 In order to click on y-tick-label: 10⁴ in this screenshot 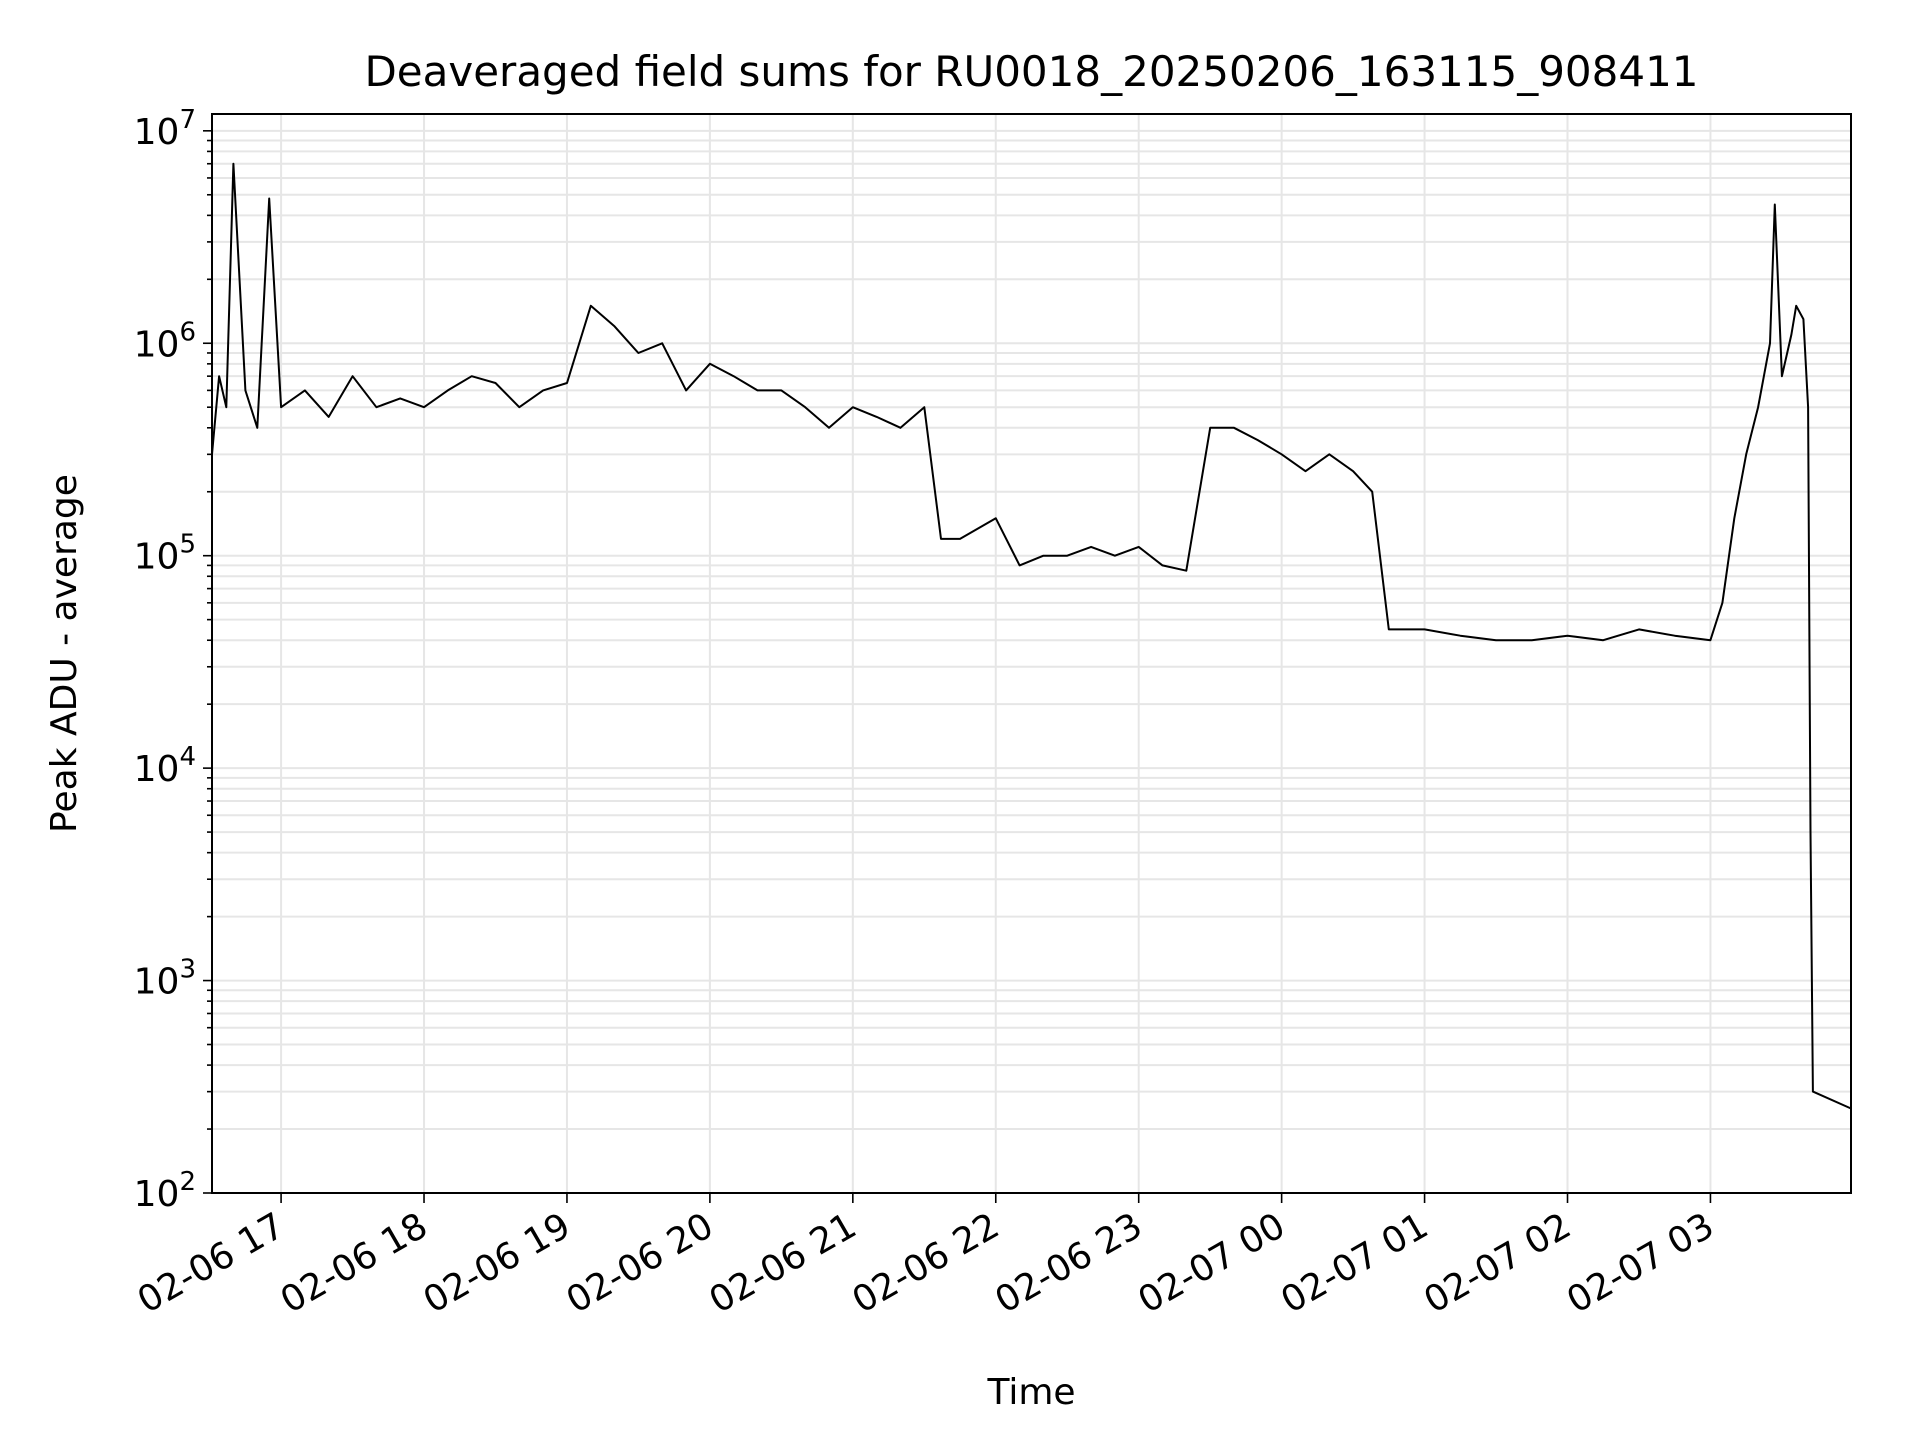, I will do `click(165, 766)`.